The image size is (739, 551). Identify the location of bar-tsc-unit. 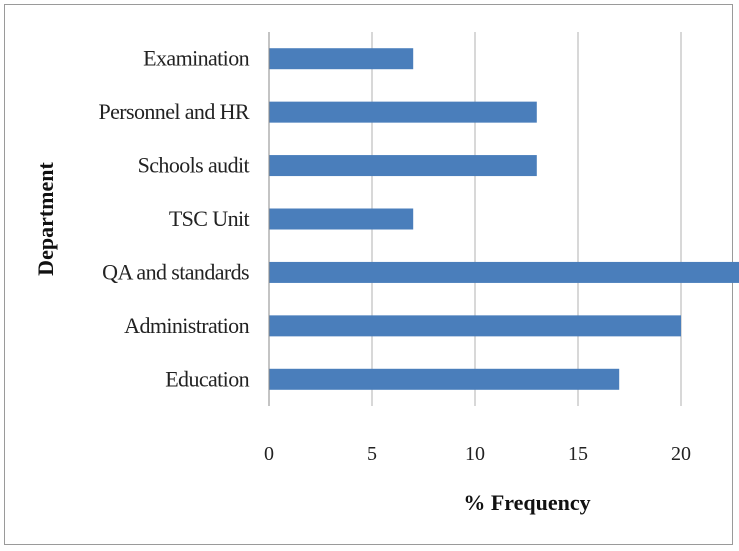
(341, 219).